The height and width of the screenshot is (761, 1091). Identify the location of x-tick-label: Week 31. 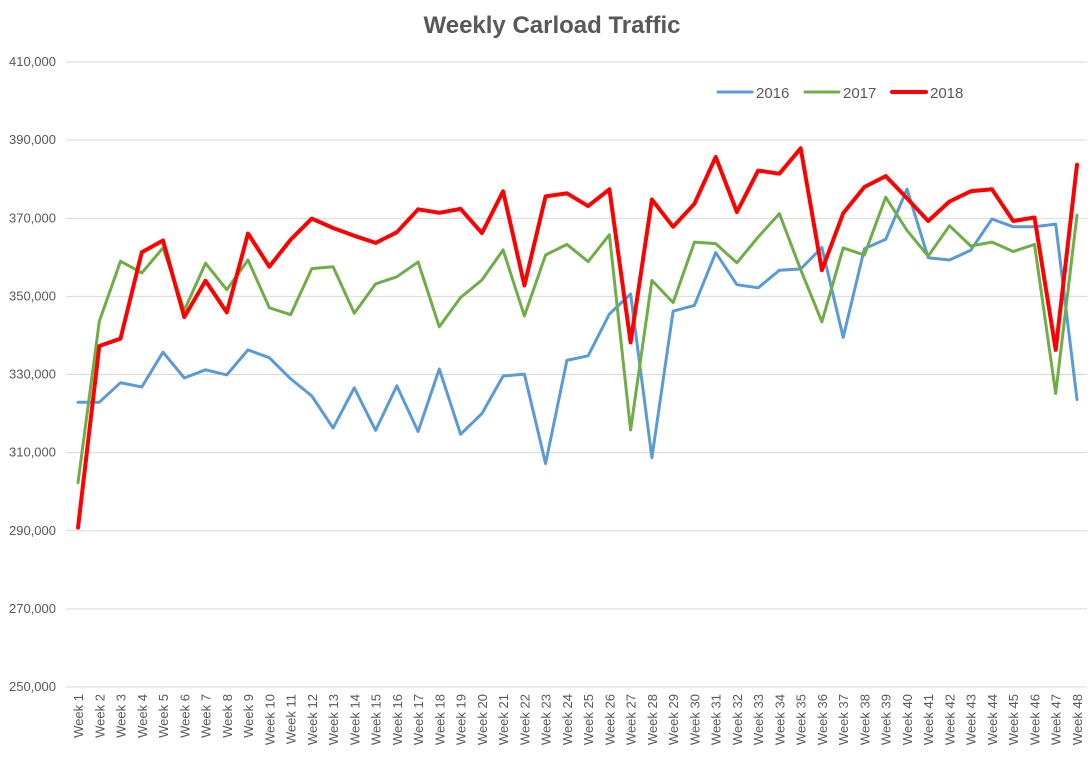
(716, 719).